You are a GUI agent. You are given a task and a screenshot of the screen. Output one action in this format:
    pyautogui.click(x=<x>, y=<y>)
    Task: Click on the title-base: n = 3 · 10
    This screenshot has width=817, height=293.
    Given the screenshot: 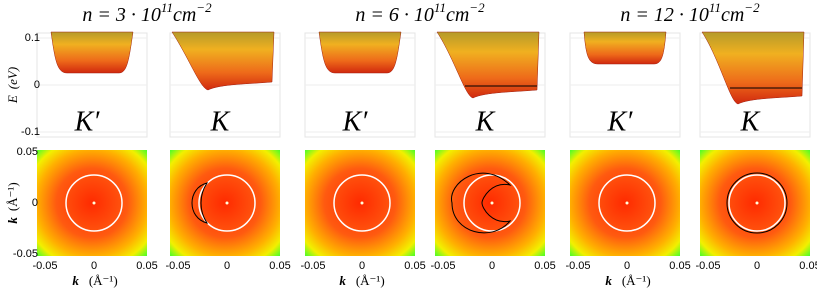 What is the action you would take?
    pyautogui.click(x=121, y=15)
    